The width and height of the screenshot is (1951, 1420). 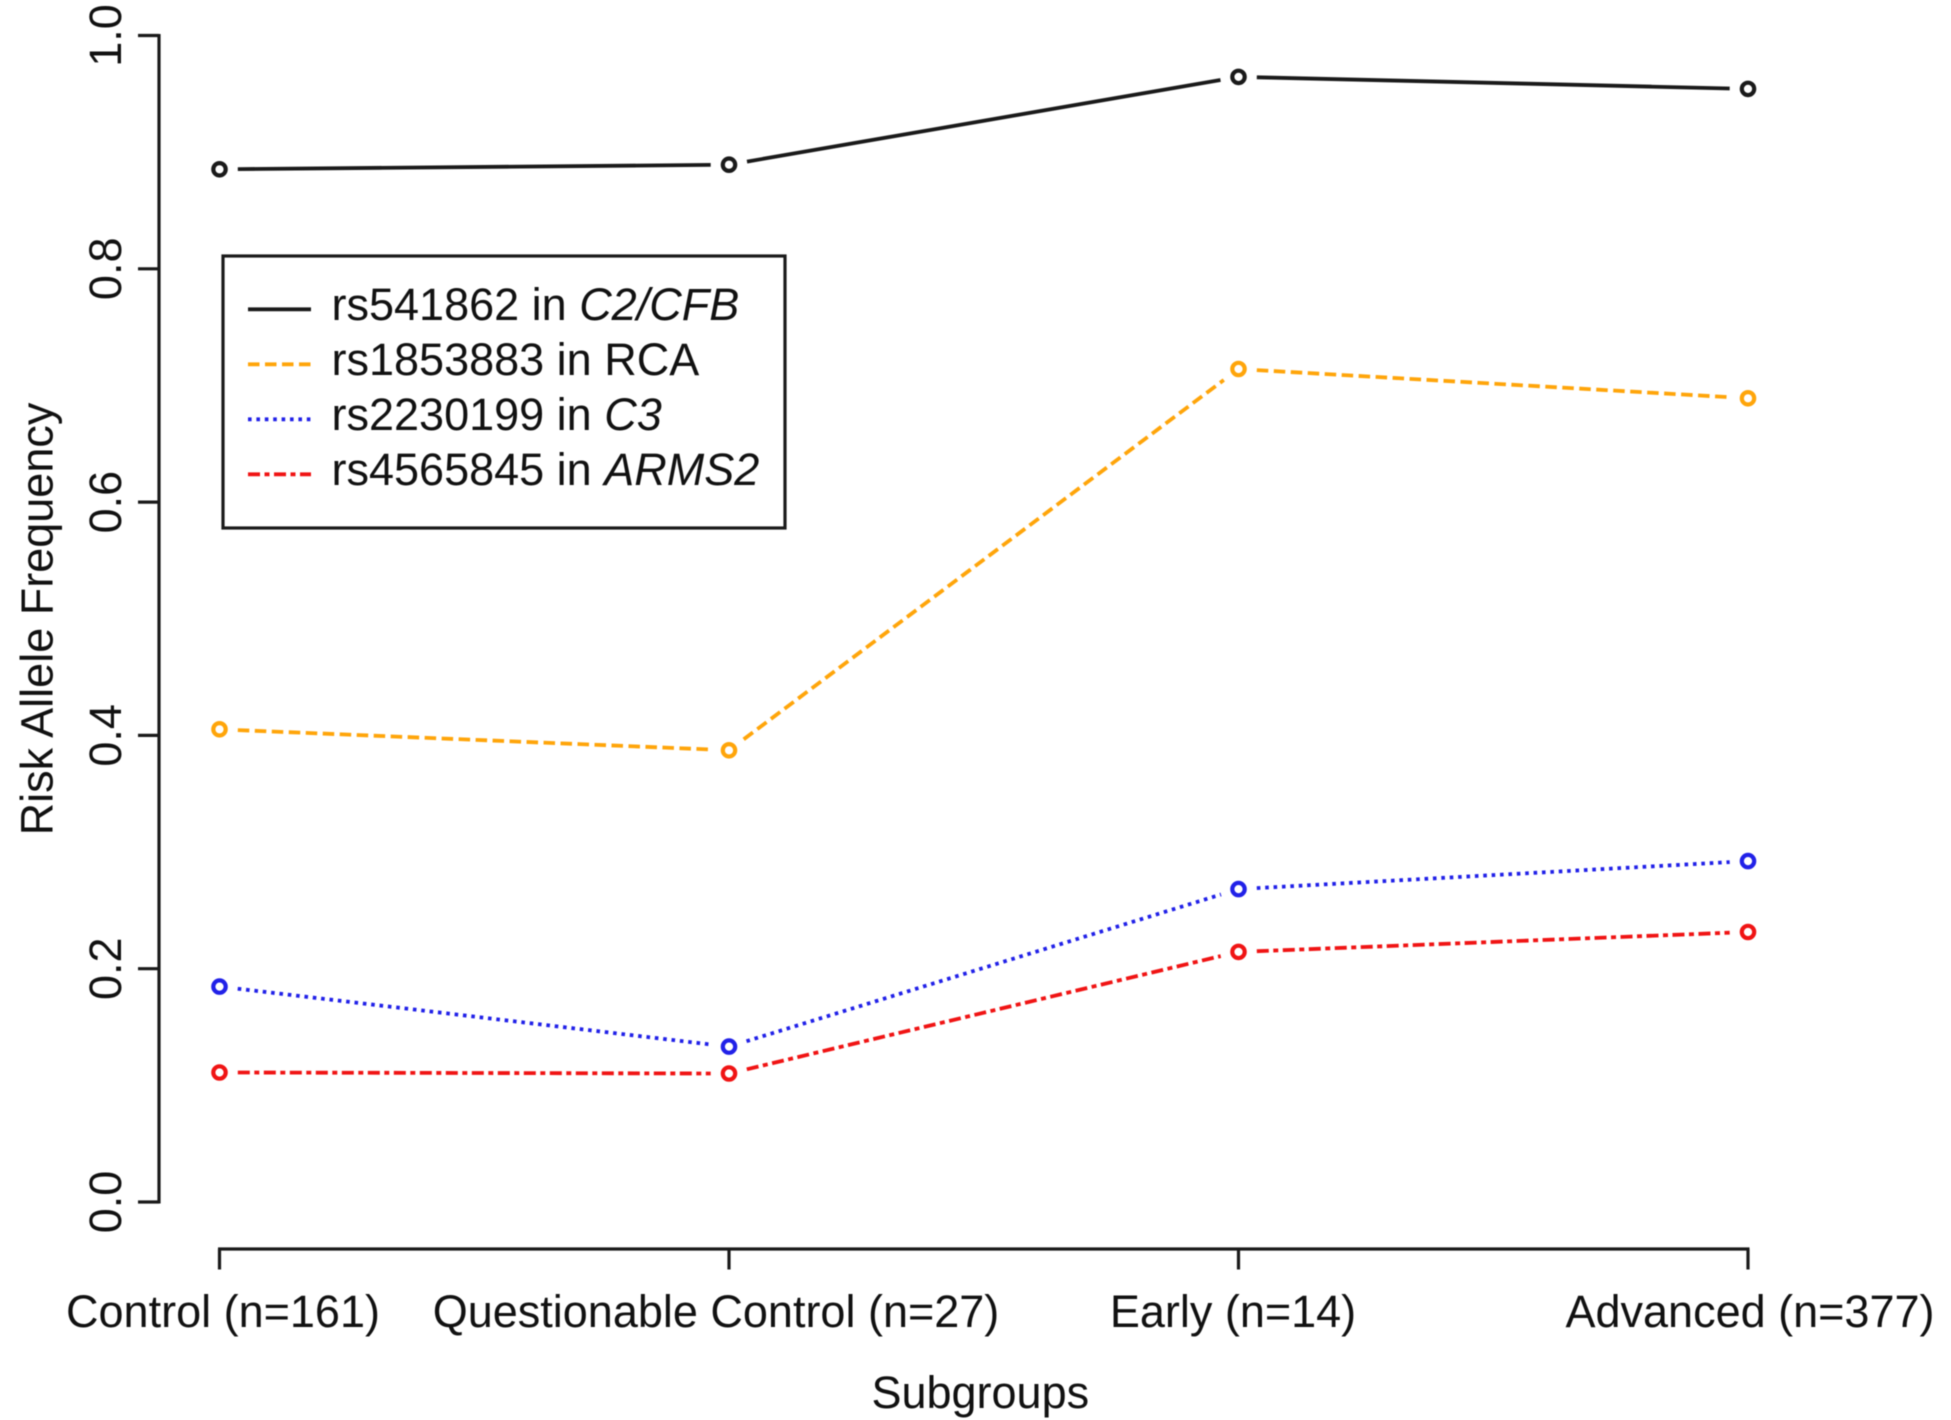 What do you see at coordinates (980, 1392) in the screenshot?
I see `svg-text: Subgroups` at bounding box center [980, 1392].